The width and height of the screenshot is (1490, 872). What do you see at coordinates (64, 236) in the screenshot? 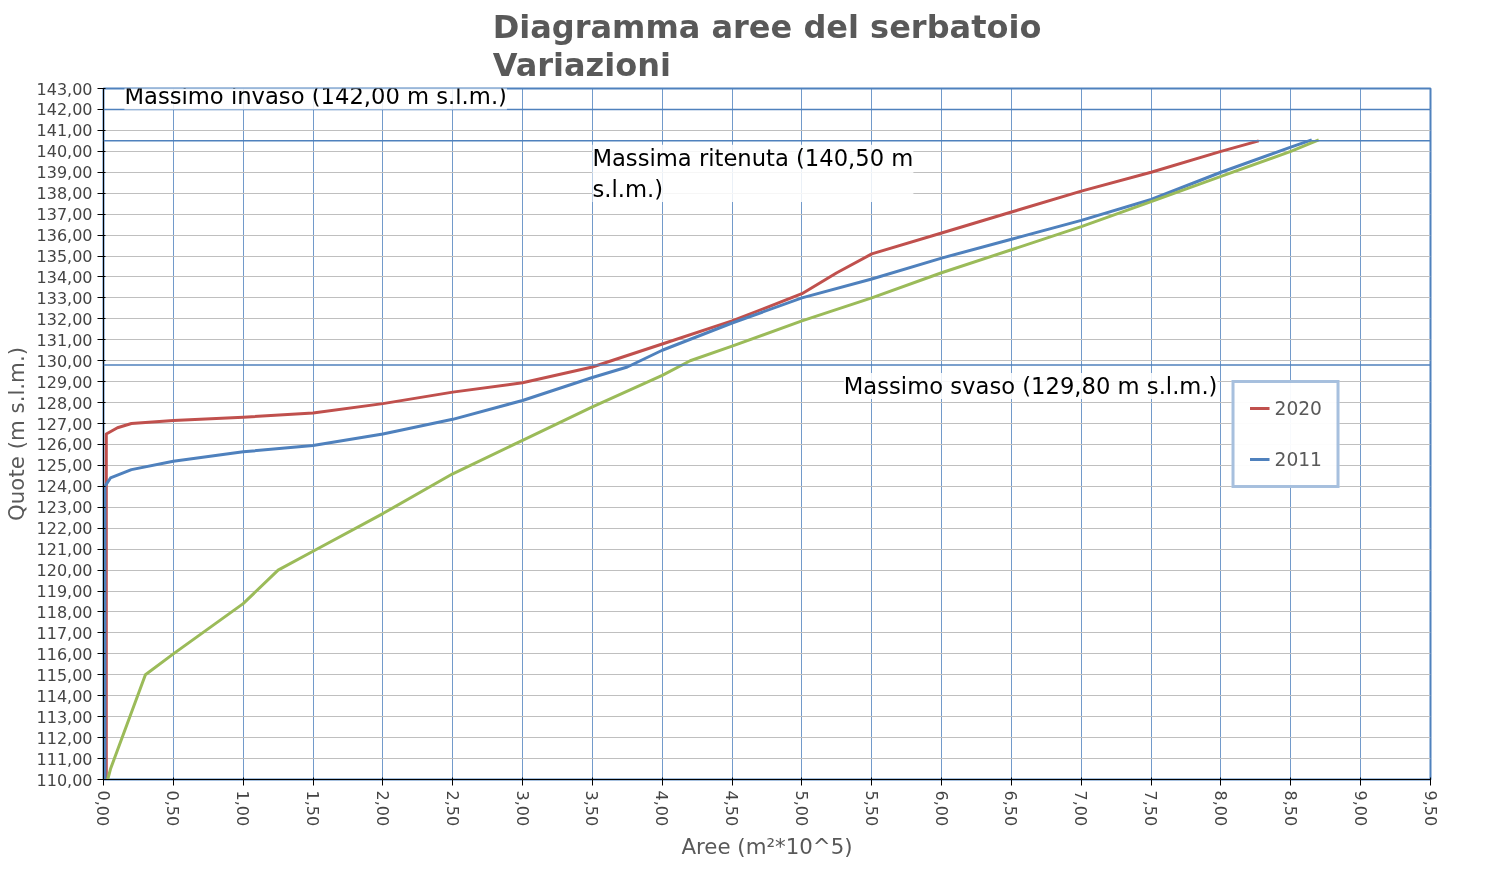
I see `y-tick-label: 136,00` at bounding box center [64, 236].